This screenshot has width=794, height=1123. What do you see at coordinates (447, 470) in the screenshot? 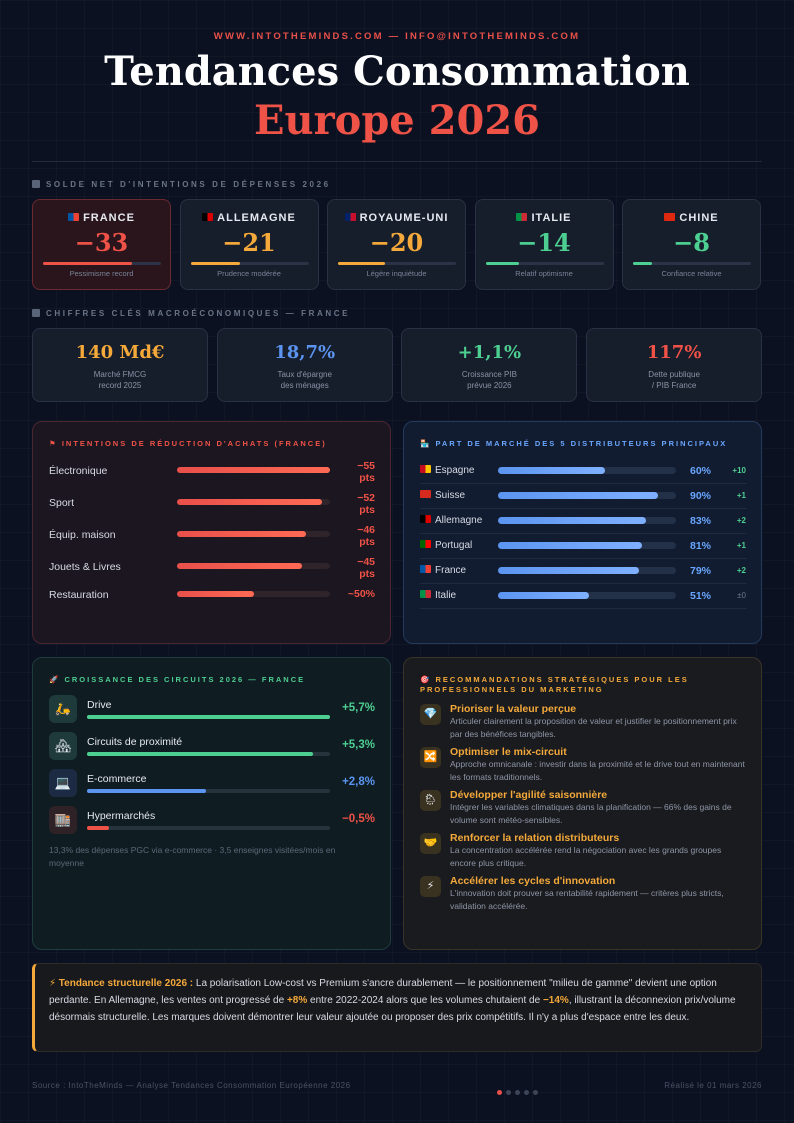
I see `market-country: Espagne` at bounding box center [447, 470].